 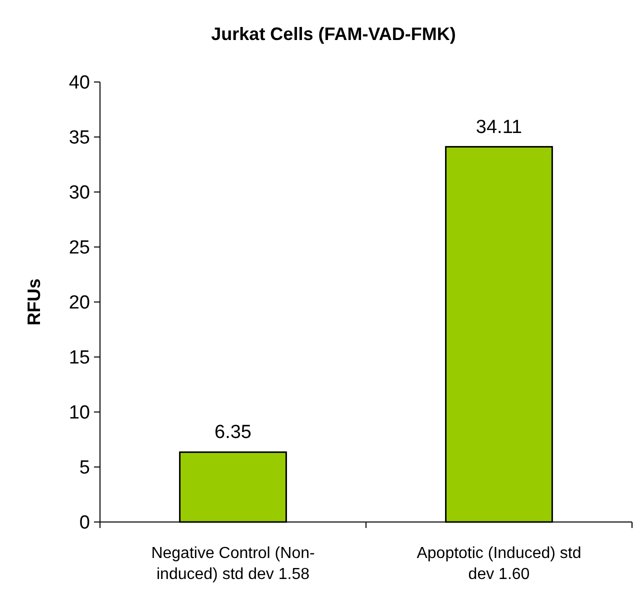 What do you see at coordinates (233, 433) in the screenshot?
I see `data-label: 6.35` at bounding box center [233, 433].